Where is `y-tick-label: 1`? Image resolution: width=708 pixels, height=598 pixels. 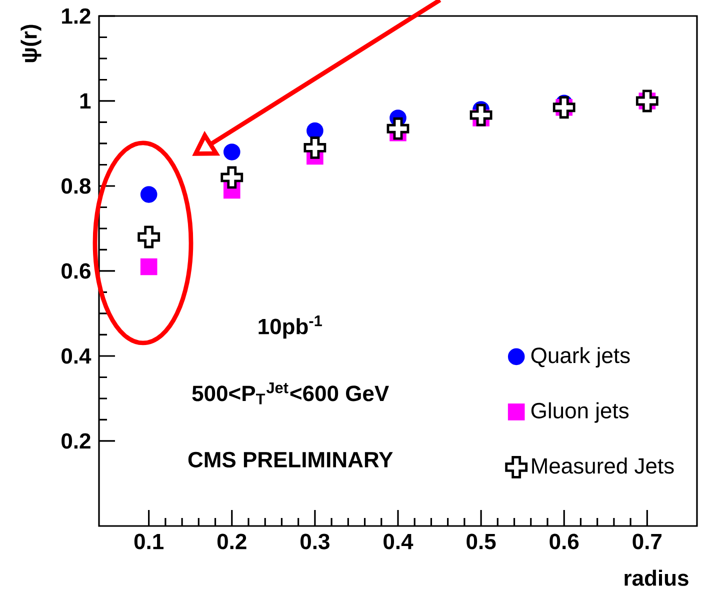 y-tick-label: 1 is located at coordinates (85, 101).